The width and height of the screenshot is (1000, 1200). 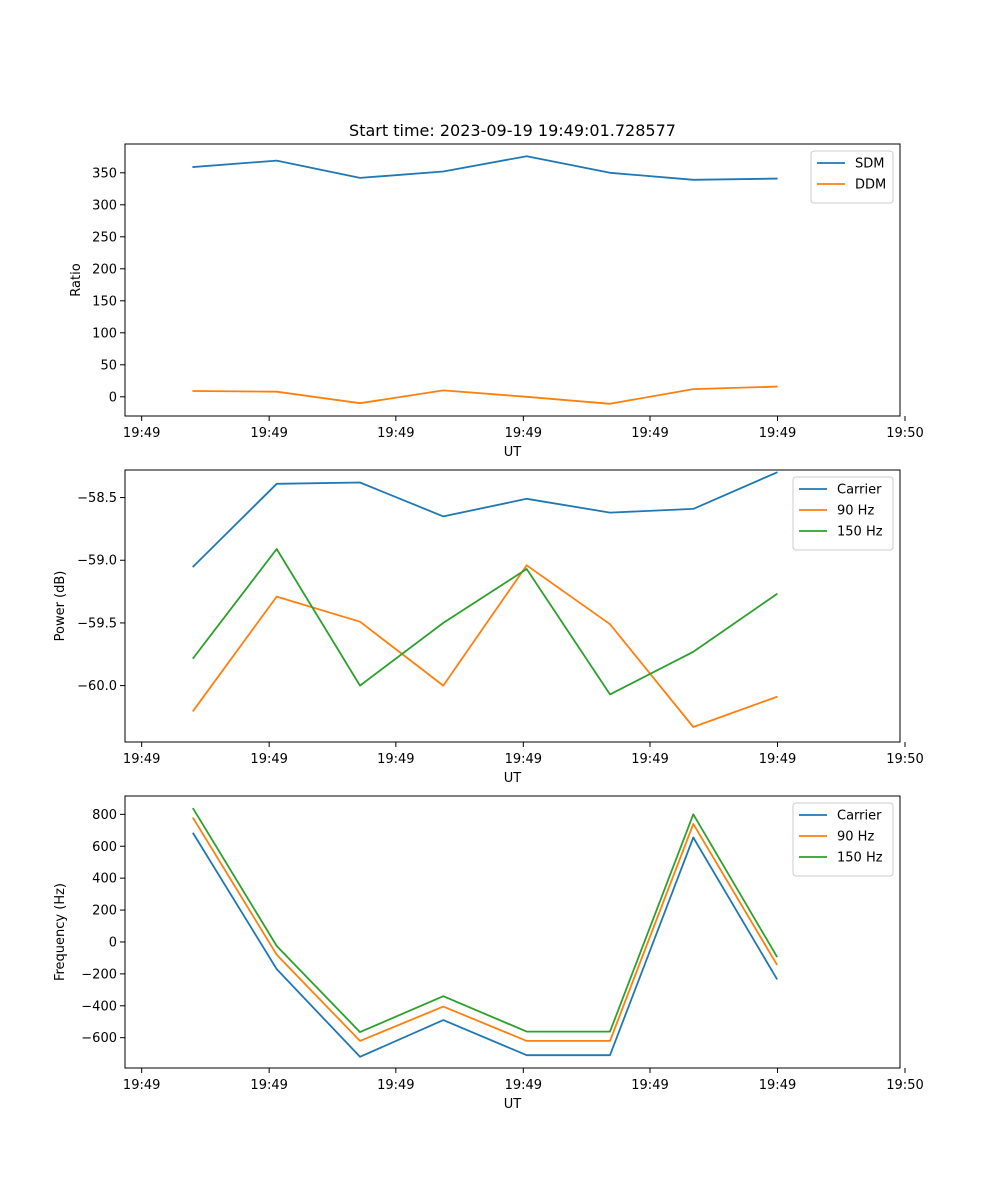 I want to click on series-line-sdm, so click(x=485, y=168).